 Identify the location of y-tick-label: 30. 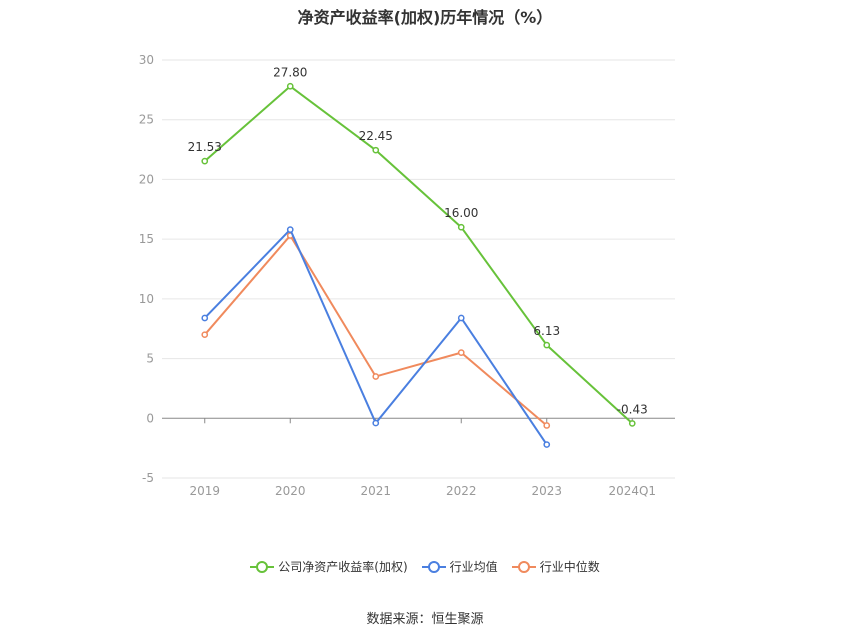
(146, 60).